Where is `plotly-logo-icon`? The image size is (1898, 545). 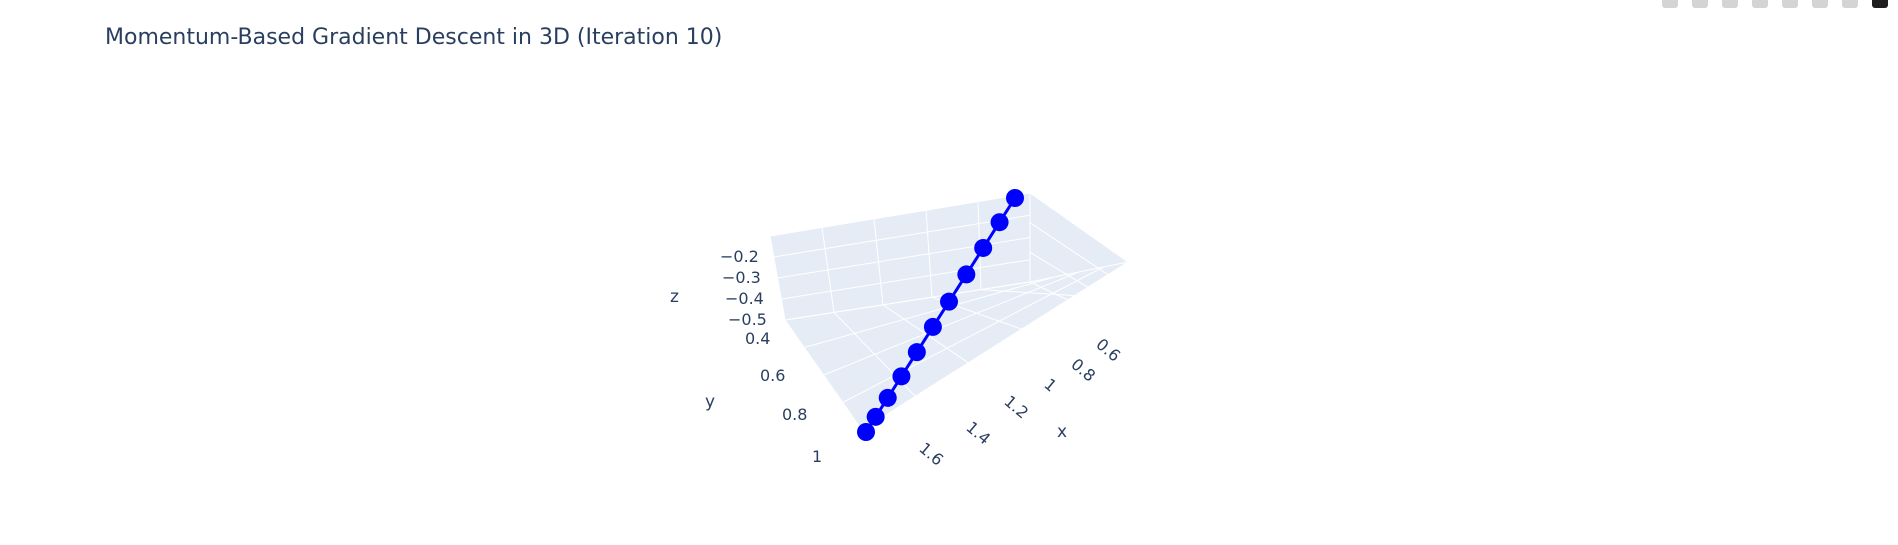
plotly-logo-icon is located at coordinates (1880, 4).